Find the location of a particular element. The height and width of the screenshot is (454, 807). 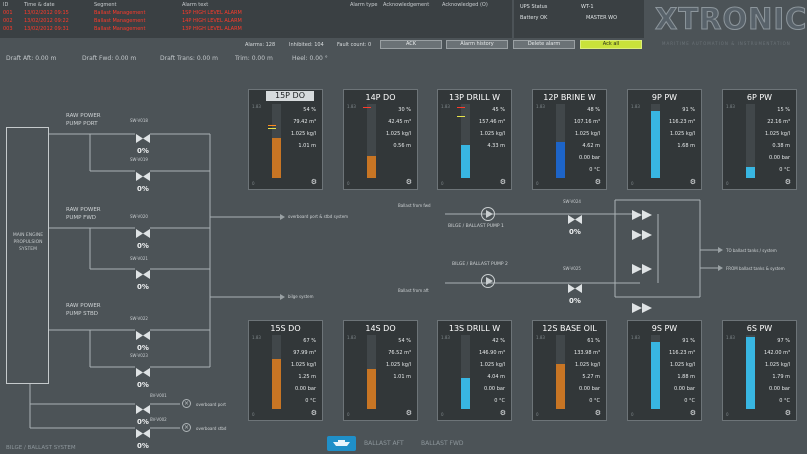

tab-bilge-system is located at coordinates (341, 443).